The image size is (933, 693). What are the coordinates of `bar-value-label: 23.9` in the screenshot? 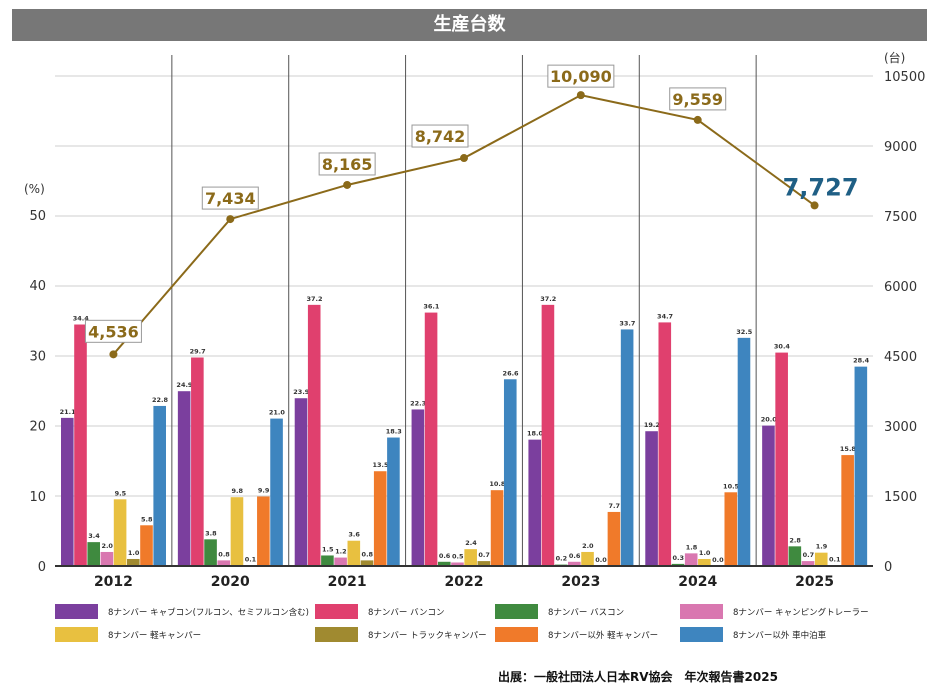 It's located at (301, 392).